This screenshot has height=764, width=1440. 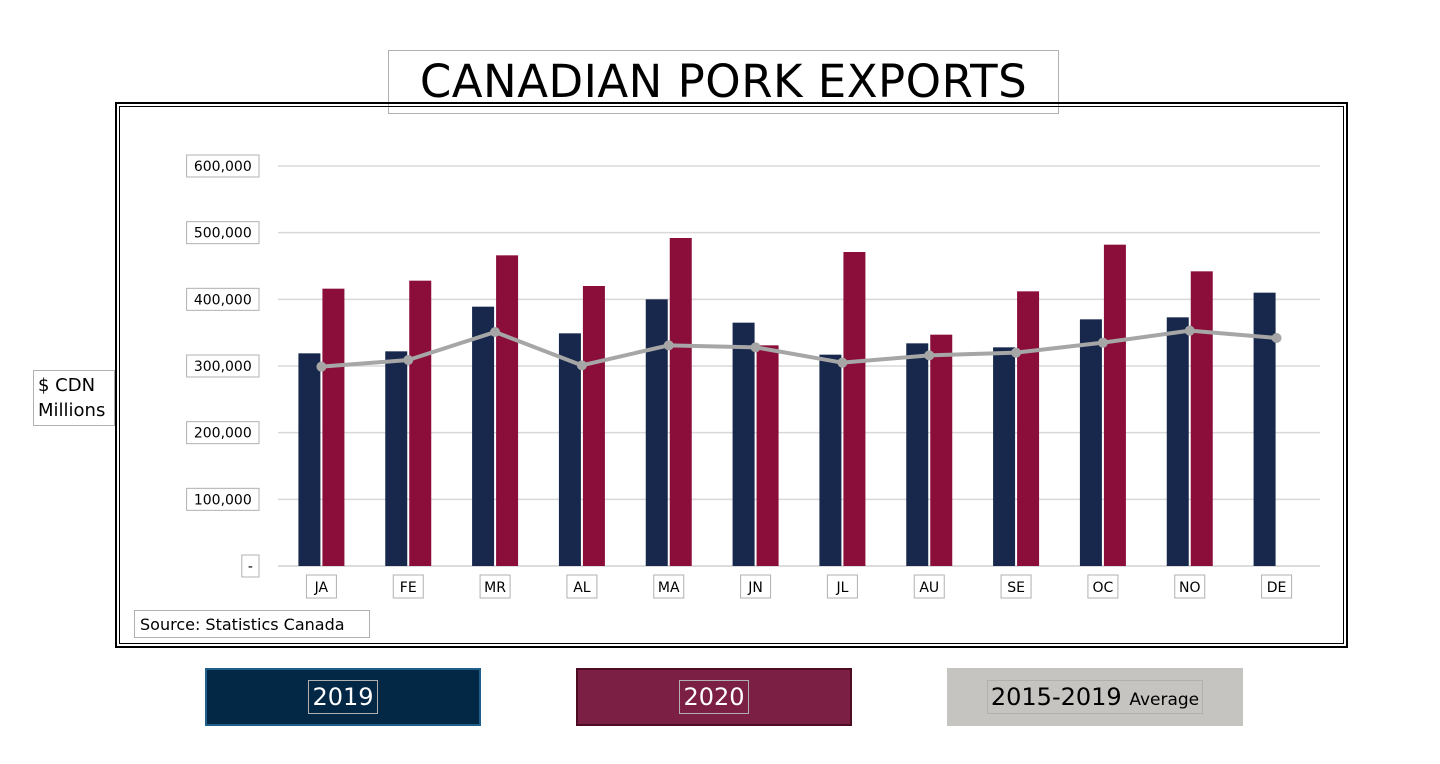 I want to click on bar-2019-fe, so click(x=396, y=458).